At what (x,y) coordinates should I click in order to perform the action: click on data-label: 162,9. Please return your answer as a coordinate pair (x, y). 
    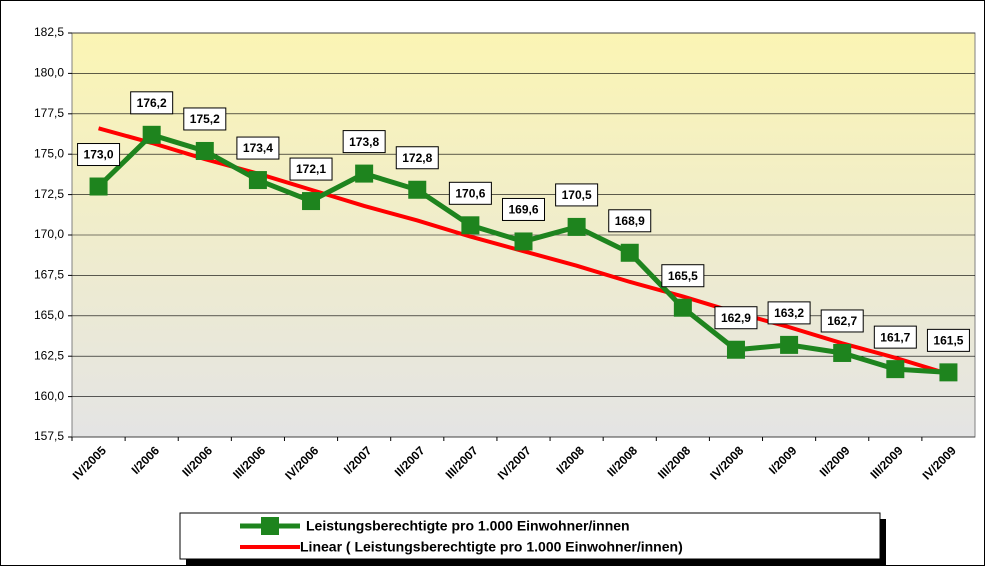
    Looking at the image, I should click on (736, 318).